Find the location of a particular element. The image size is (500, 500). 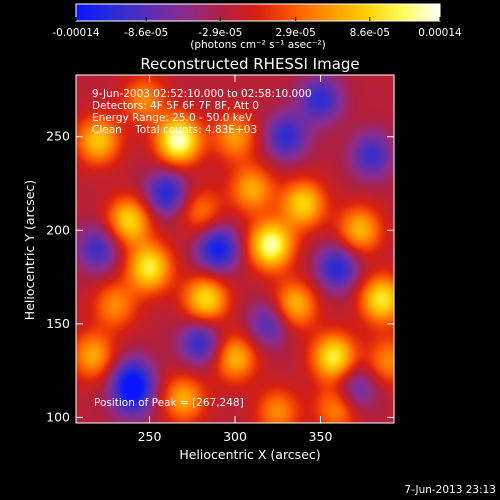

chart-title: Reconstructed RHESSI Image is located at coordinates (249, 64).